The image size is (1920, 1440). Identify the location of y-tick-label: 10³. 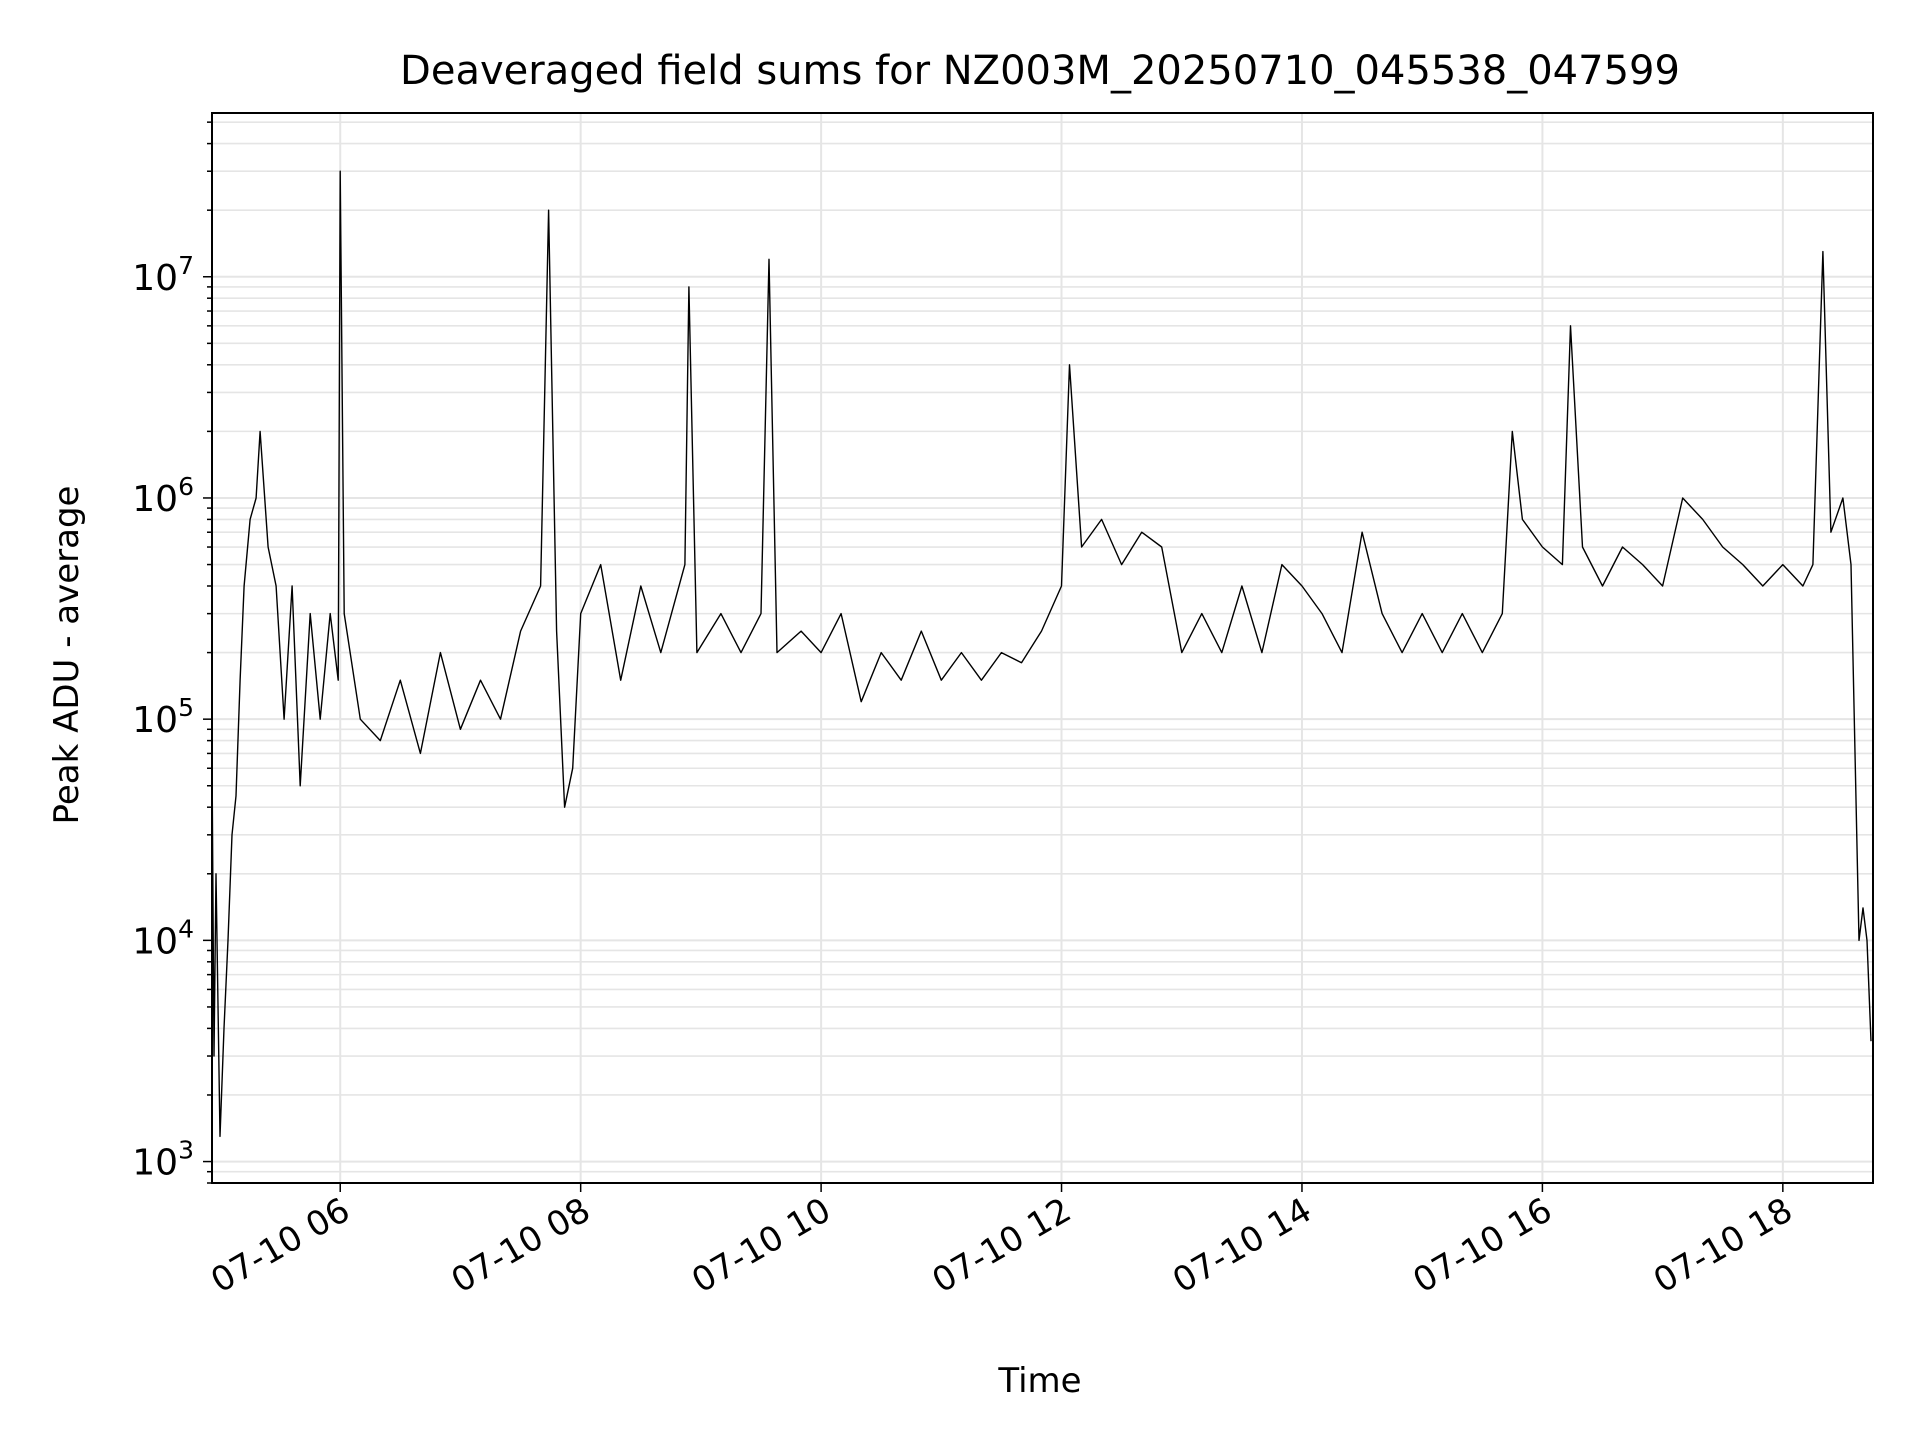
(163, 1160).